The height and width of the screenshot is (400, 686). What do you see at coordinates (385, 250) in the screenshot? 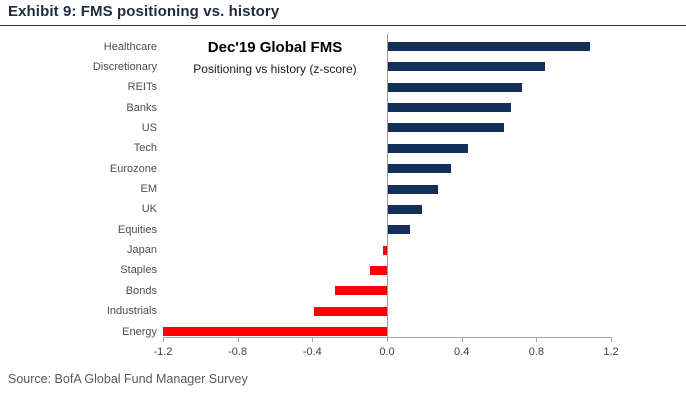
I see `bar-japan` at bounding box center [385, 250].